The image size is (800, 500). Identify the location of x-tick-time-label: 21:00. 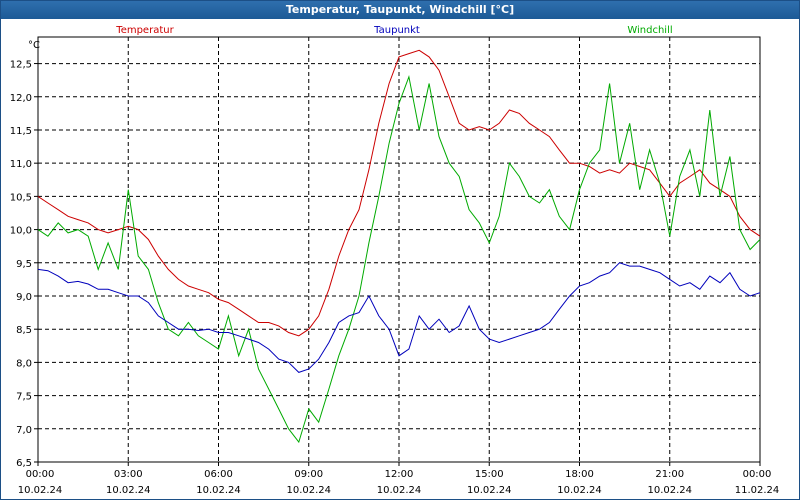
(669, 474).